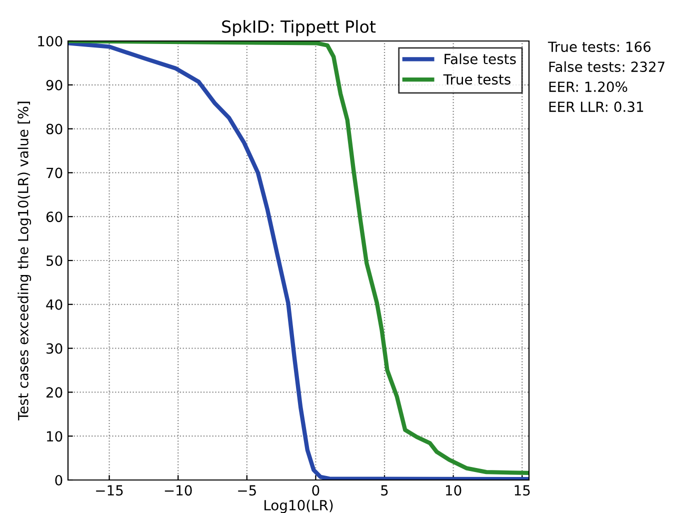 This screenshot has width=677, height=513. What do you see at coordinates (606, 66) in the screenshot?
I see `text: False tests: 2327` at bounding box center [606, 66].